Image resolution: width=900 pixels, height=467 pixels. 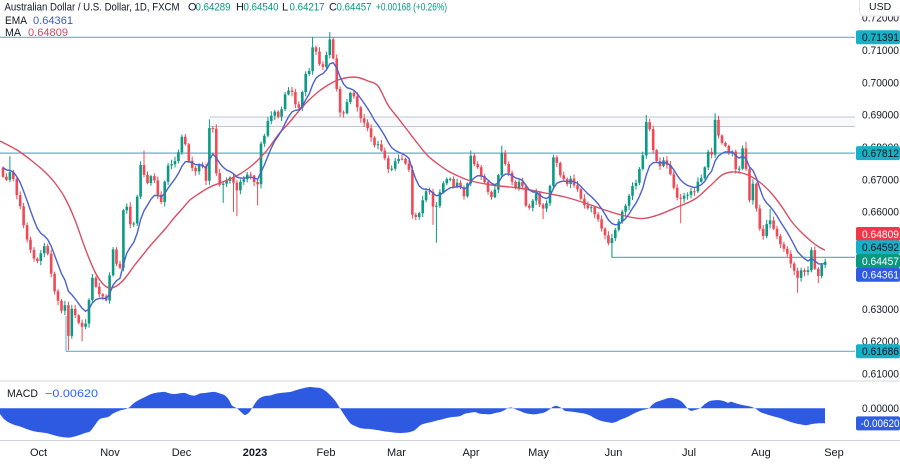 I want to click on svg-text: 0.64217, so click(x=307, y=8).